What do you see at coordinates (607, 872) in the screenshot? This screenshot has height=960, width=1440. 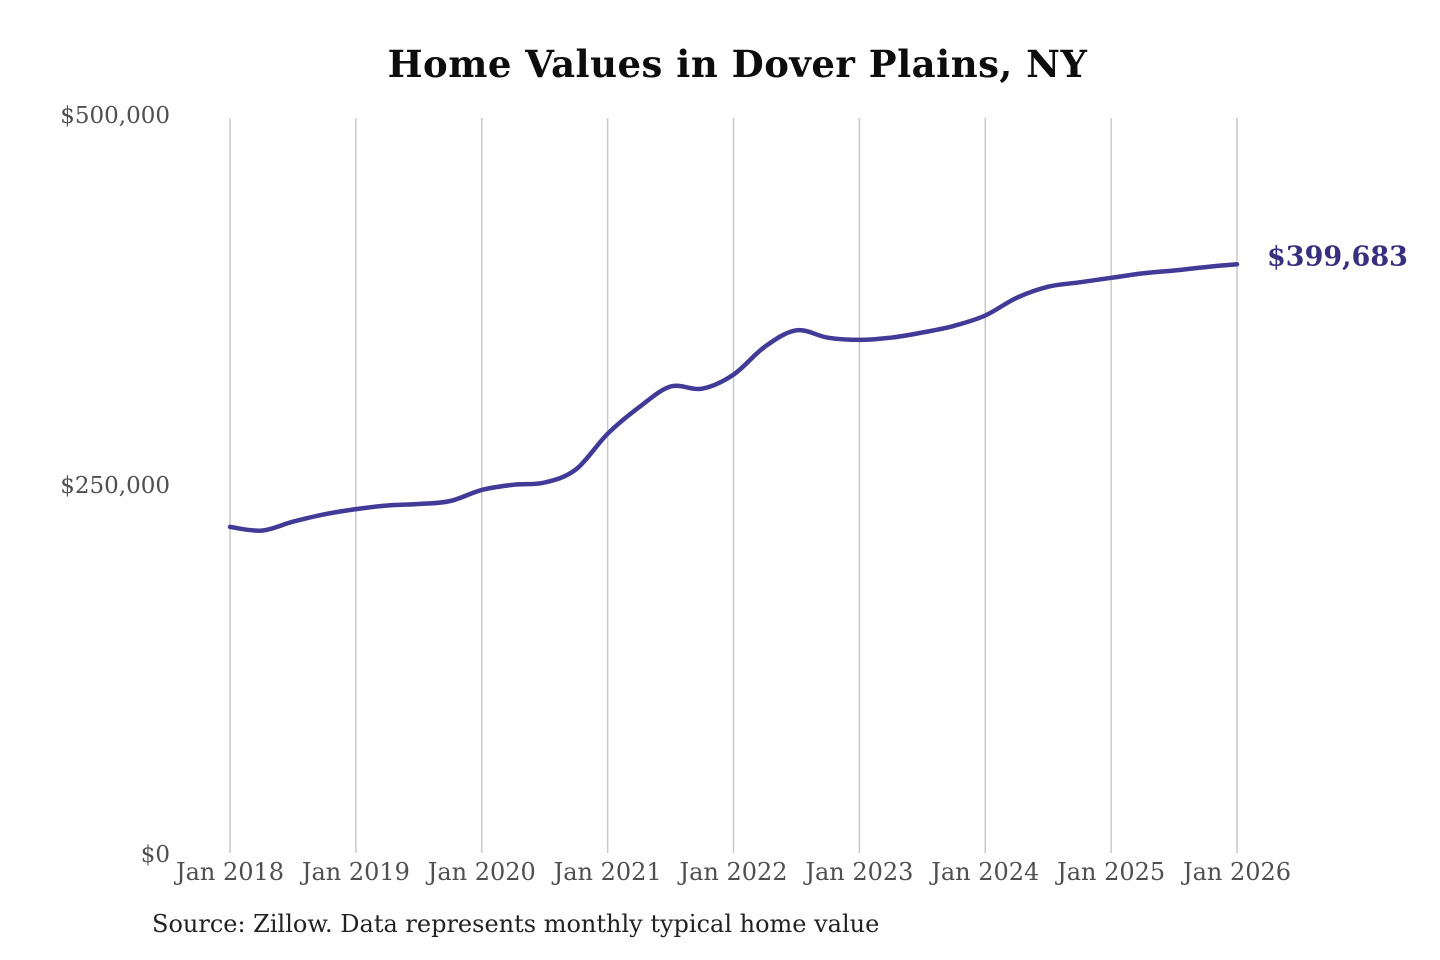 I see `x-tick-label: Jan 2021` at bounding box center [607, 872].